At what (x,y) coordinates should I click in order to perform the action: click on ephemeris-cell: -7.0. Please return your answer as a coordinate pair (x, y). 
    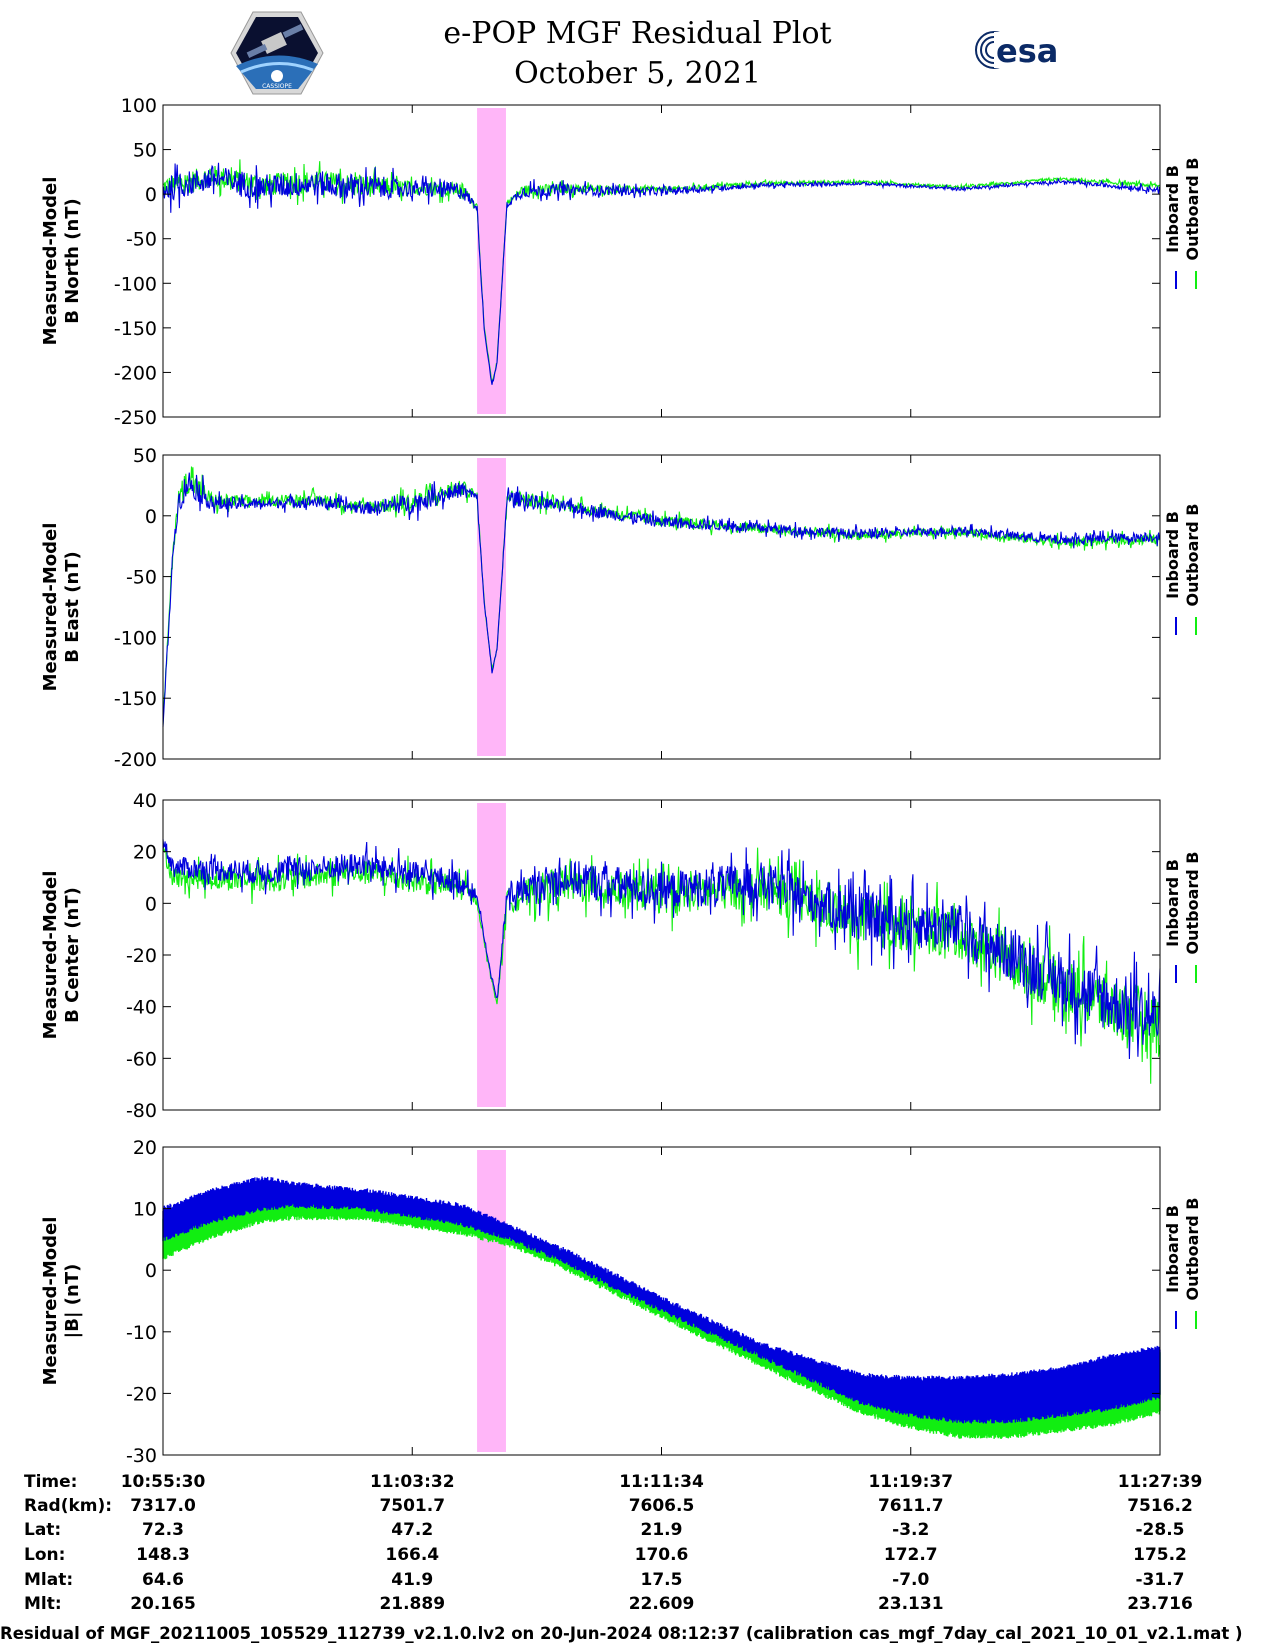
    Looking at the image, I should click on (910, 1580).